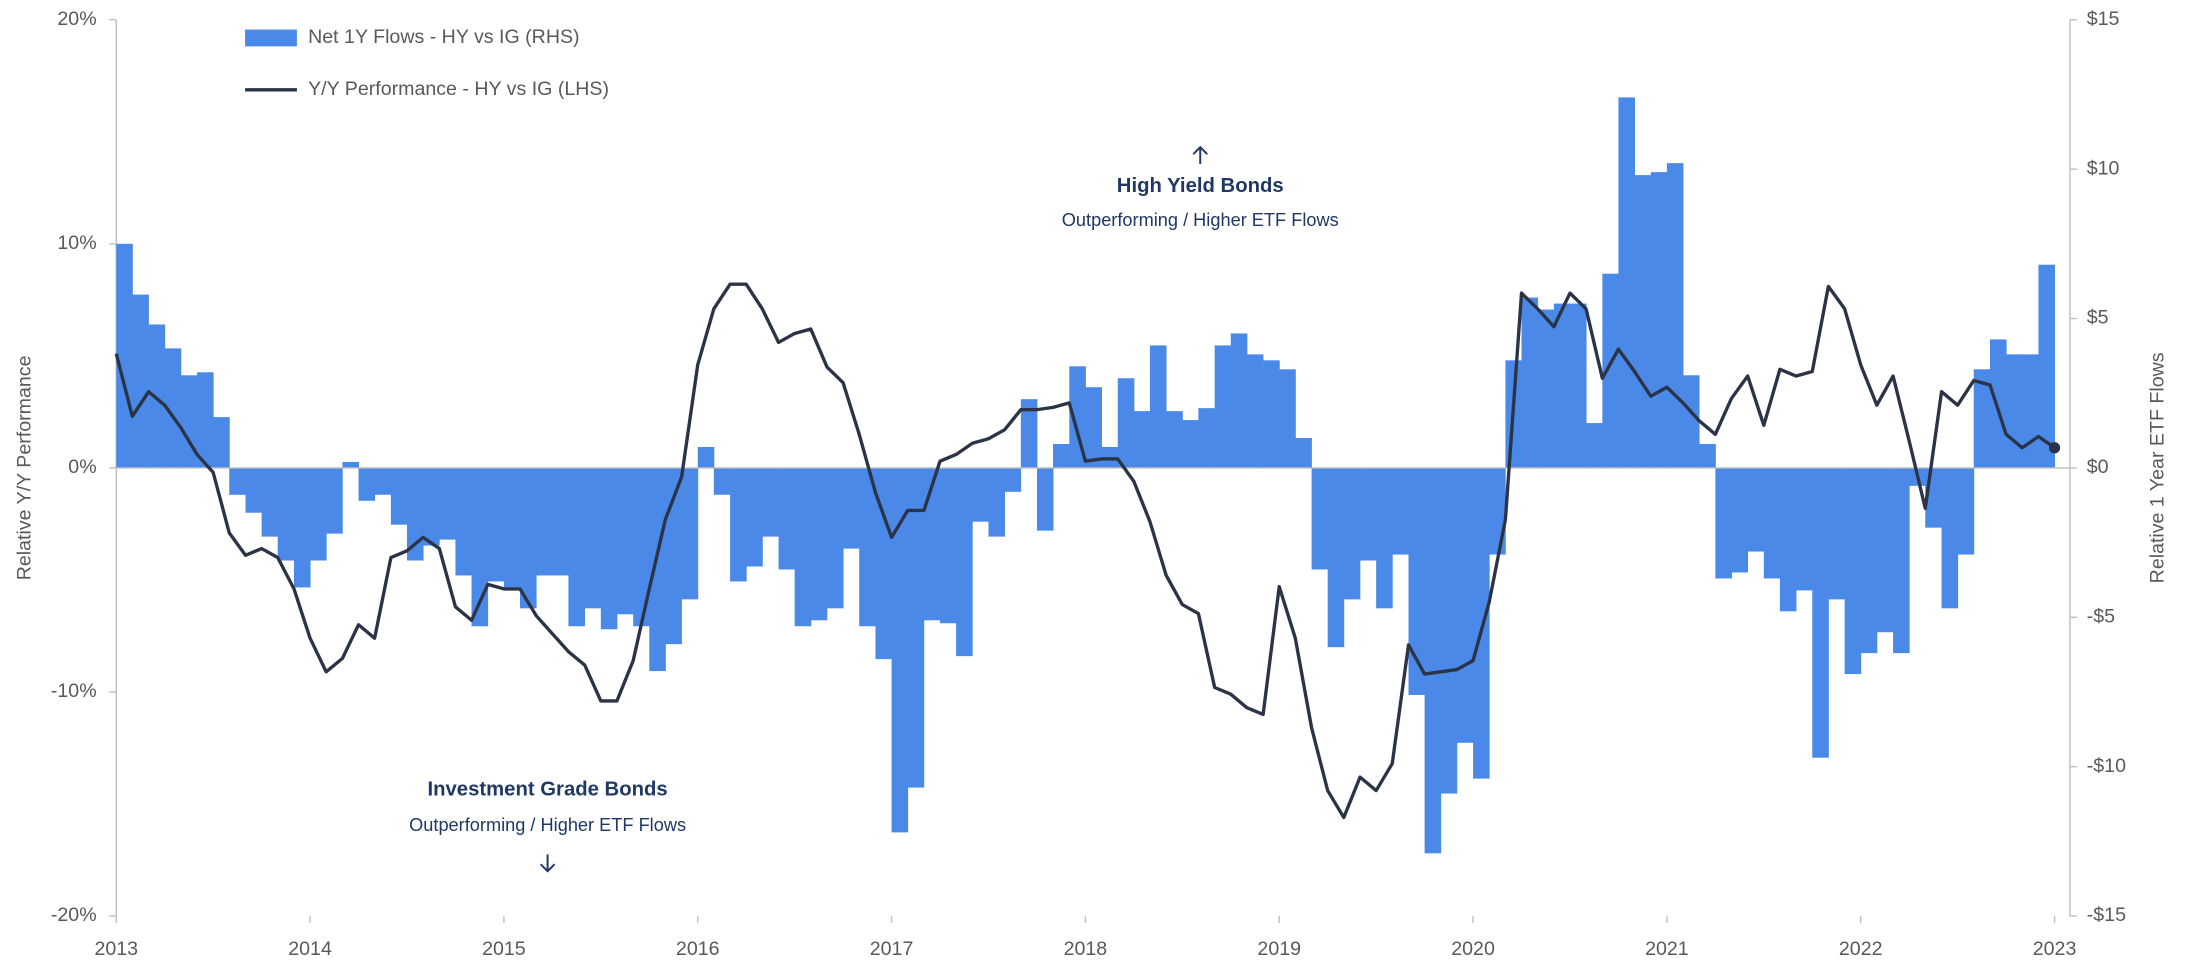 The width and height of the screenshot is (2196, 961). What do you see at coordinates (2157, 467) in the screenshot?
I see `y2-axis-title: Relative 1 Year ETF Flows` at bounding box center [2157, 467].